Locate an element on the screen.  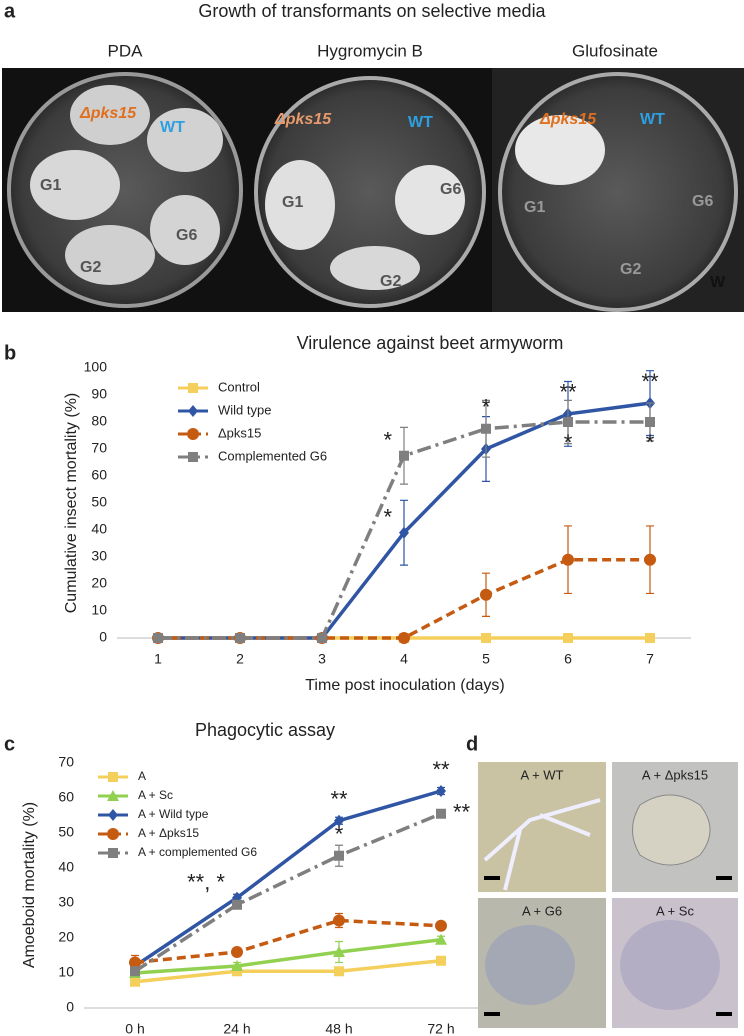
x-tick-label: 0 h is located at coordinates (134, 1028).